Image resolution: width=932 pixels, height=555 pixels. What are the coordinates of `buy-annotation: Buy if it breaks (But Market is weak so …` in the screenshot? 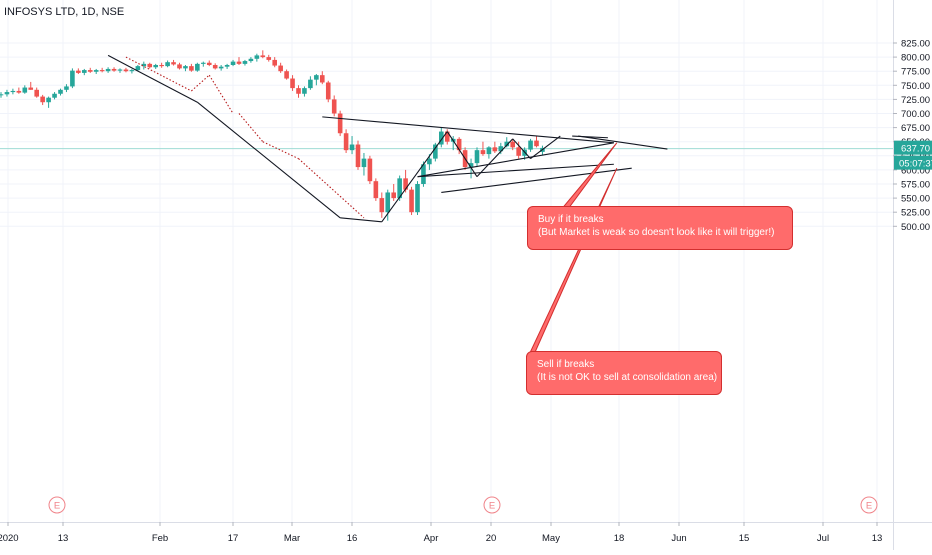 It's located at (660, 228).